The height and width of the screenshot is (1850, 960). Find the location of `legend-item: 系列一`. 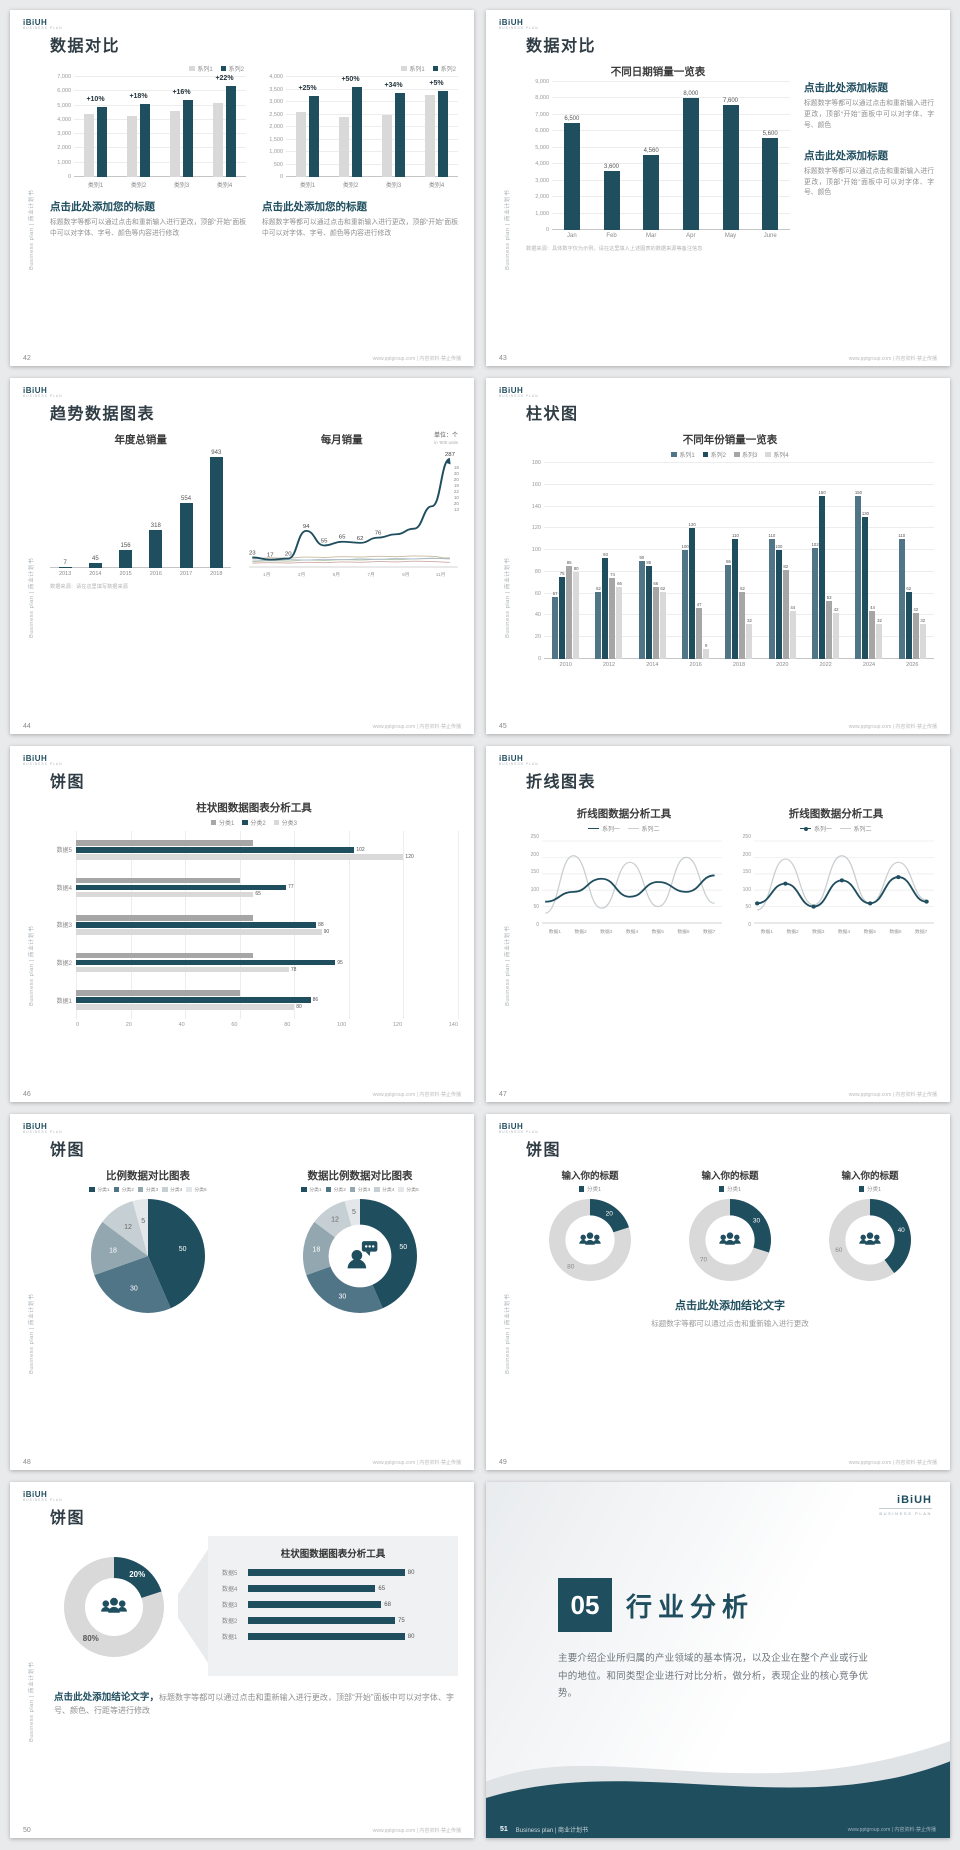

legend-item: 系列一 is located at coordinates (604, 828).